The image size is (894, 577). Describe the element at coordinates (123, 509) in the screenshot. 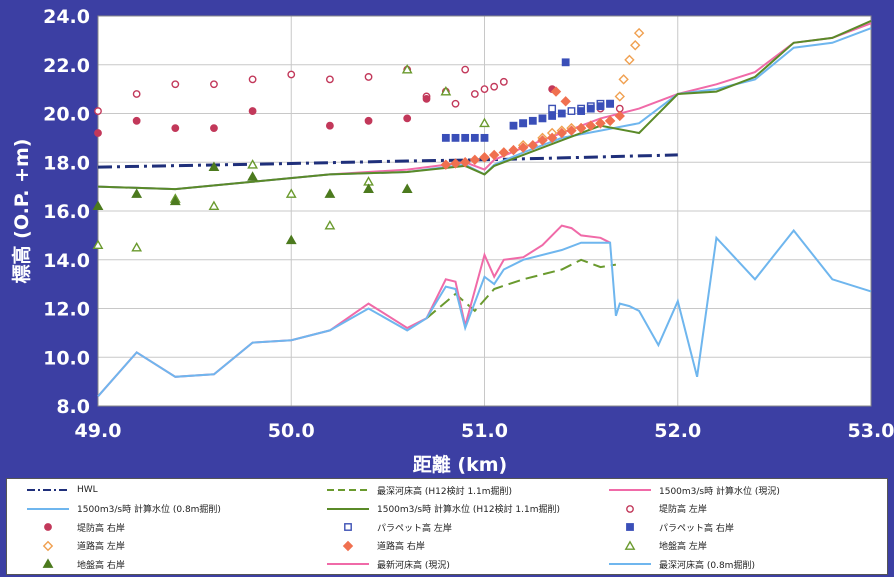

I see `legend-item-3: 1500m3/s時 計算水位 (0.8m掘削)` at that location.